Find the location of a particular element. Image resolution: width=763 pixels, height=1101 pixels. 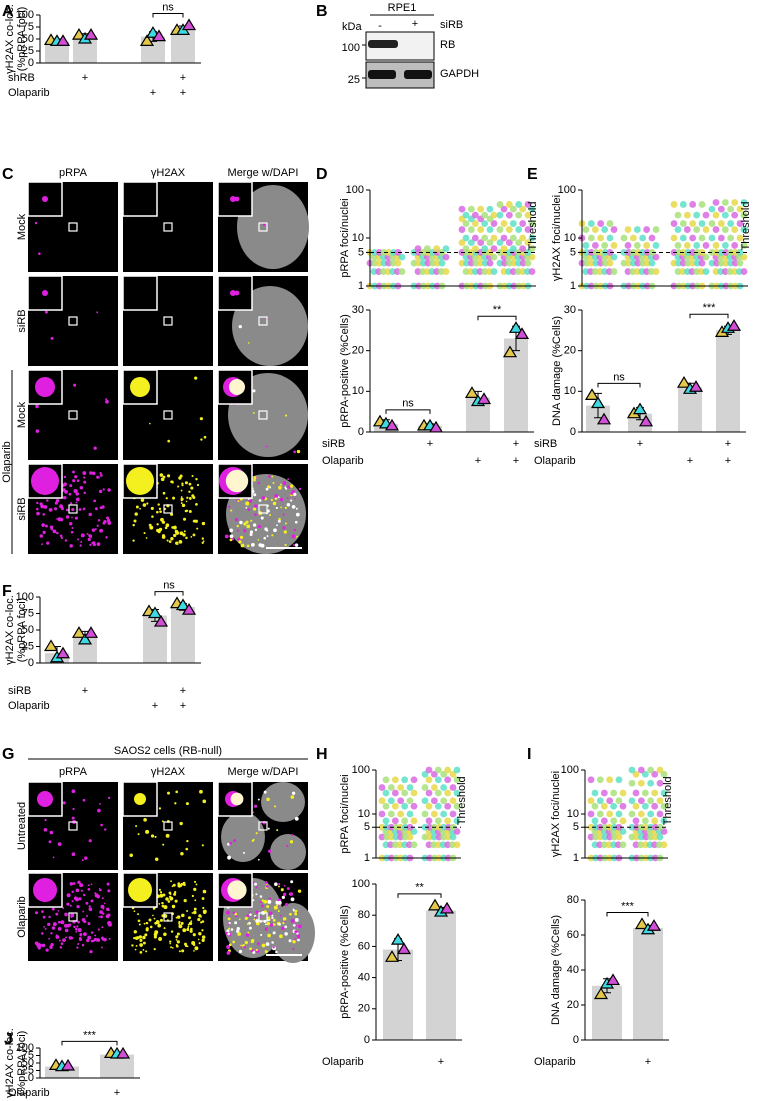

significance-label: *** is located at coordinates (710, 308).